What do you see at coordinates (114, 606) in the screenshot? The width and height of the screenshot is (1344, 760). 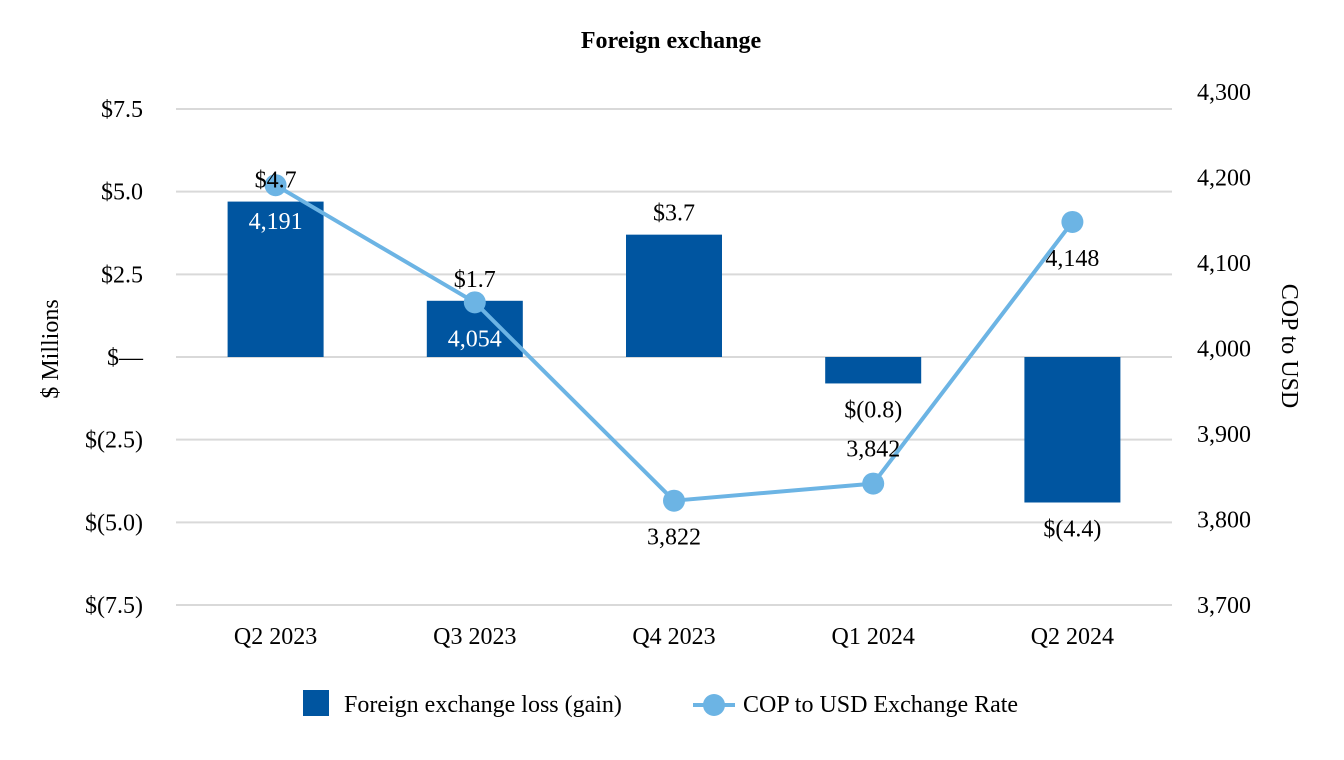 I see `left-tick-label: $(7.5)` at bounding box center [114, 606].